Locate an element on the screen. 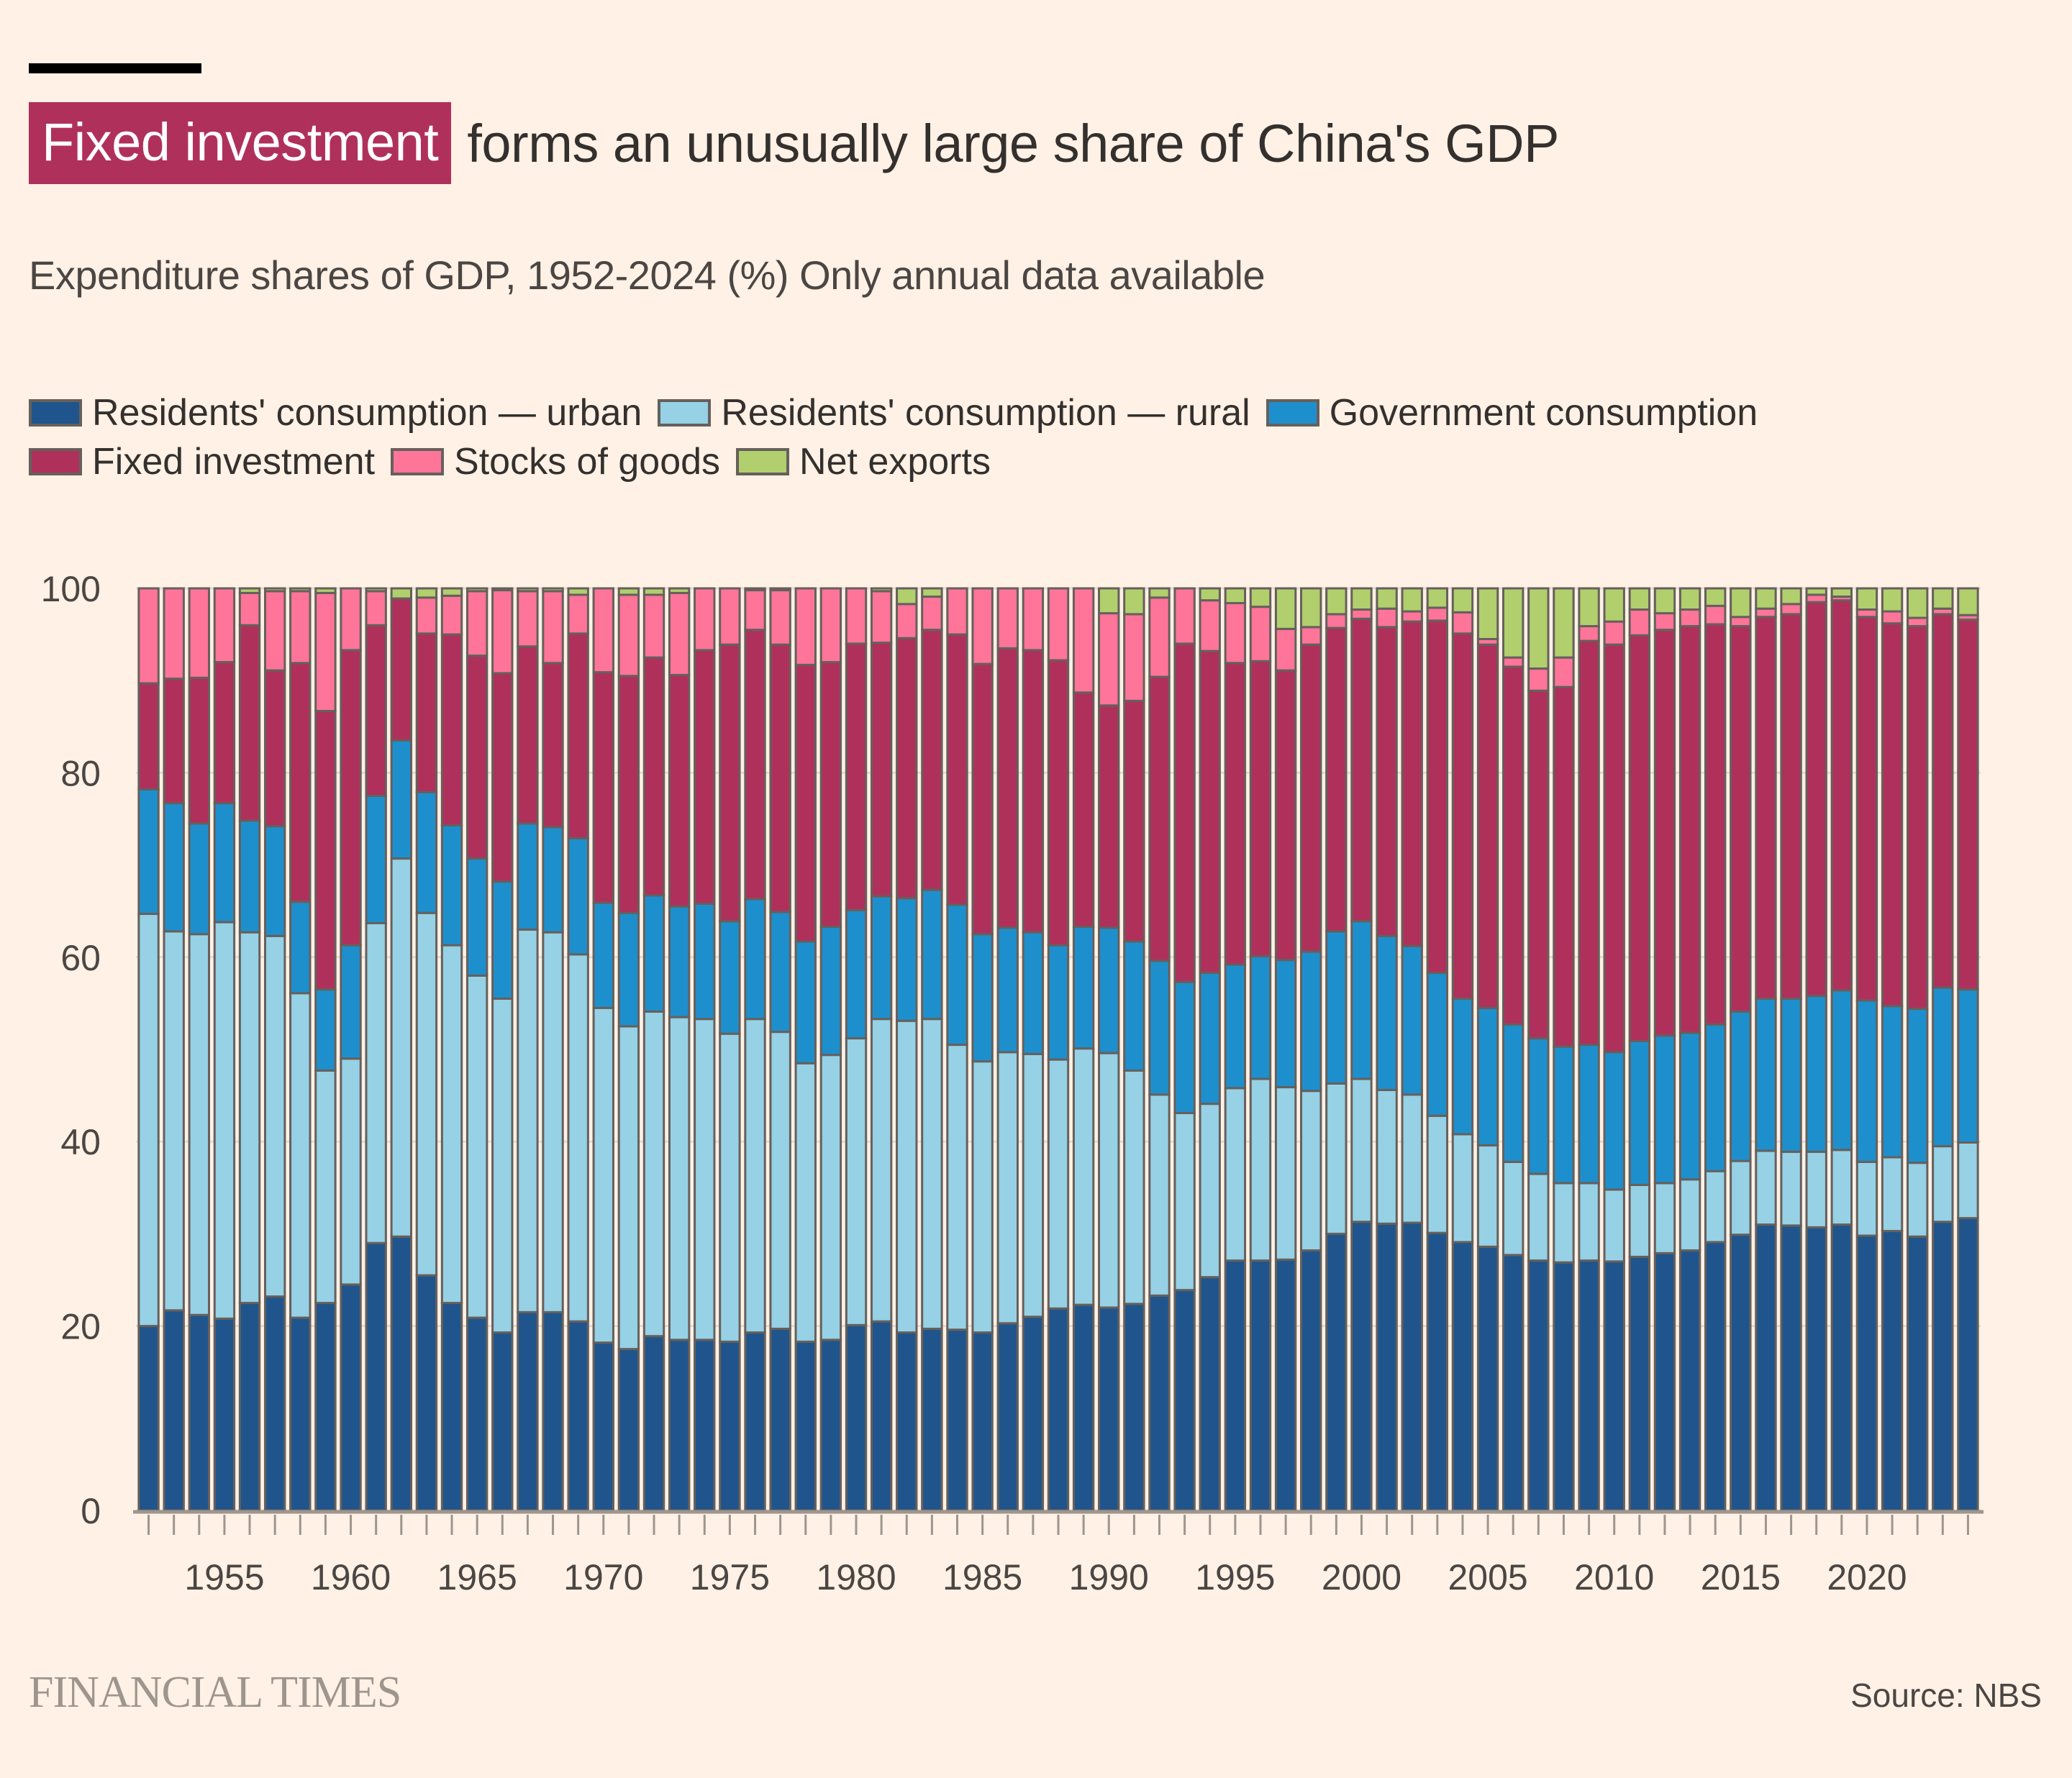 This screenshot has height=1778, width=2072. bar-2009 is located at coordinates (1589, 1049).